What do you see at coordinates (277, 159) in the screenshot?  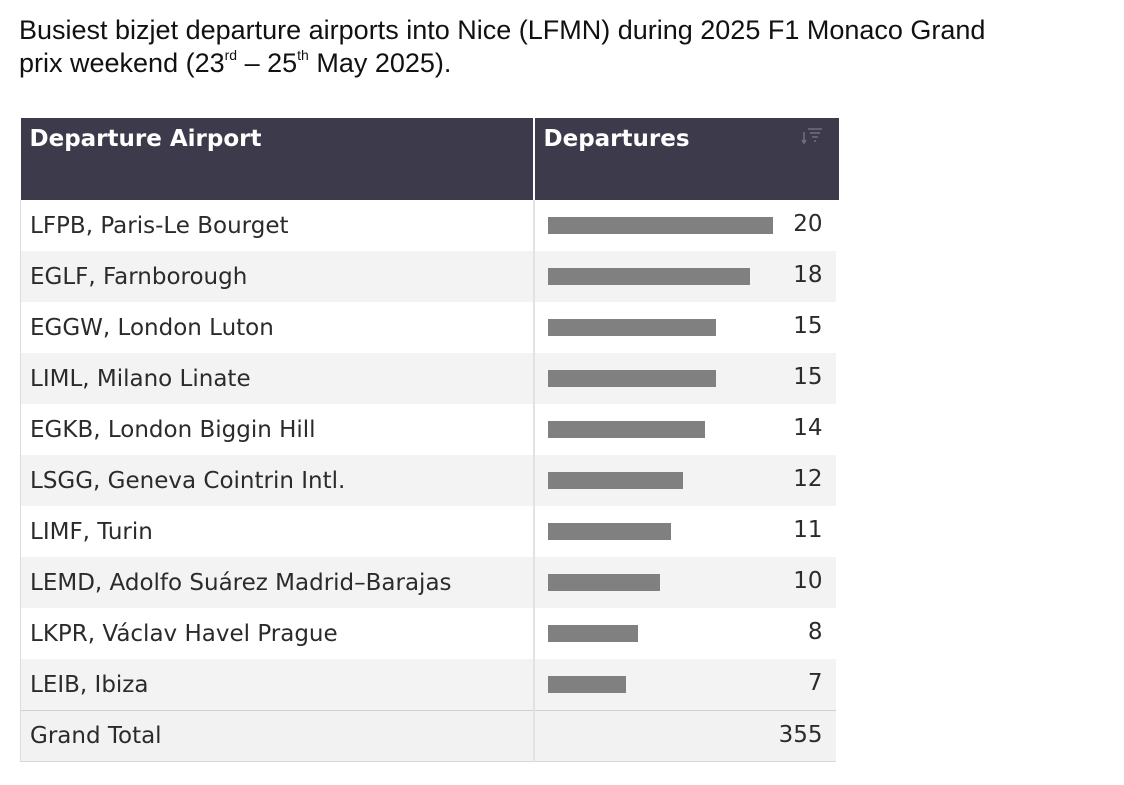 I see `departure-airport-header: Departure Airport` at bounding box center [277, 159].